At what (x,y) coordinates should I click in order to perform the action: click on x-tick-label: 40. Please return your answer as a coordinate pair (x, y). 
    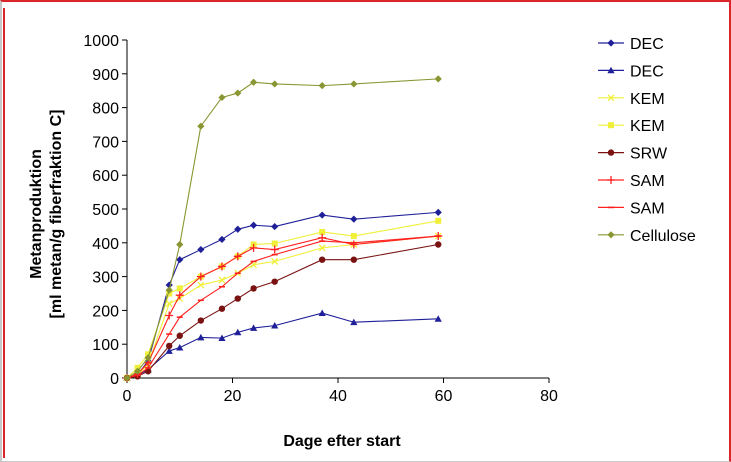
    Looking at the image, I should click on (338, 396).